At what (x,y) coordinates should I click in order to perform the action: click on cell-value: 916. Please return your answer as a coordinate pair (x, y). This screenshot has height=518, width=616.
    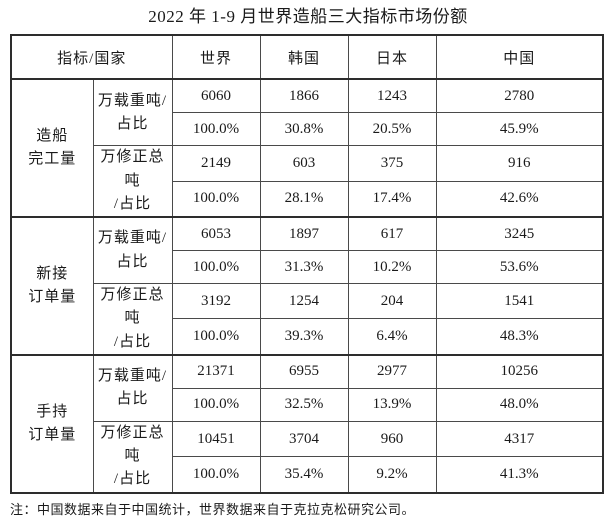
    Looking at the image, I should click on (519, 163).